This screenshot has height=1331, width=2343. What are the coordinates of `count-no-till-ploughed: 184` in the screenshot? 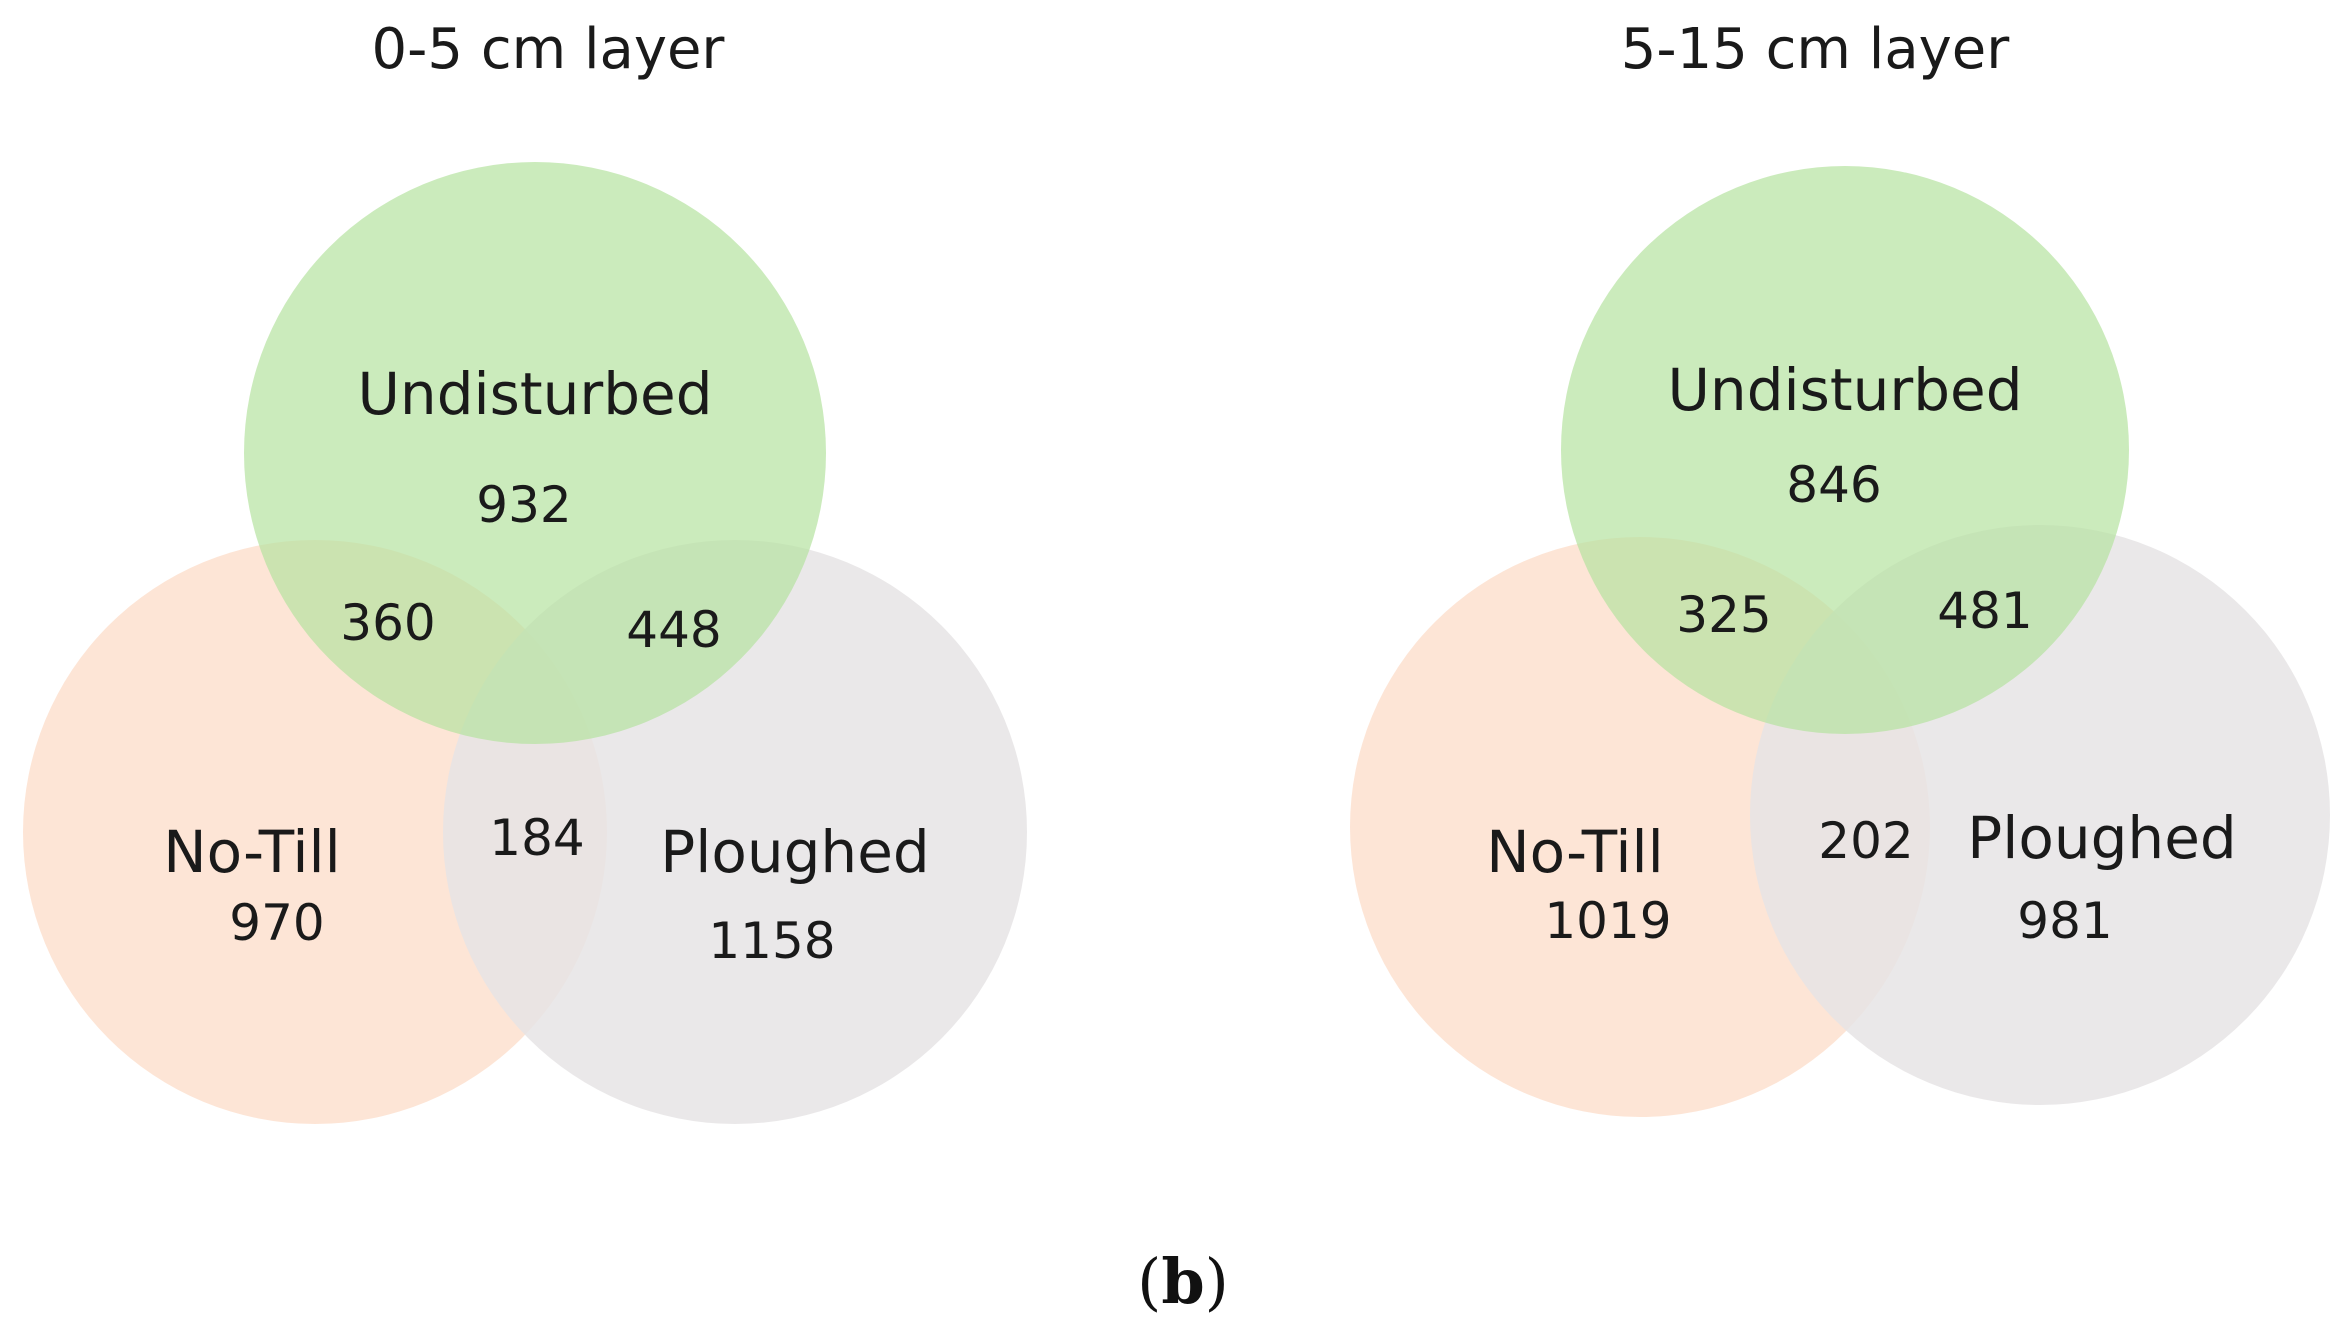 It's located at (536, 838).